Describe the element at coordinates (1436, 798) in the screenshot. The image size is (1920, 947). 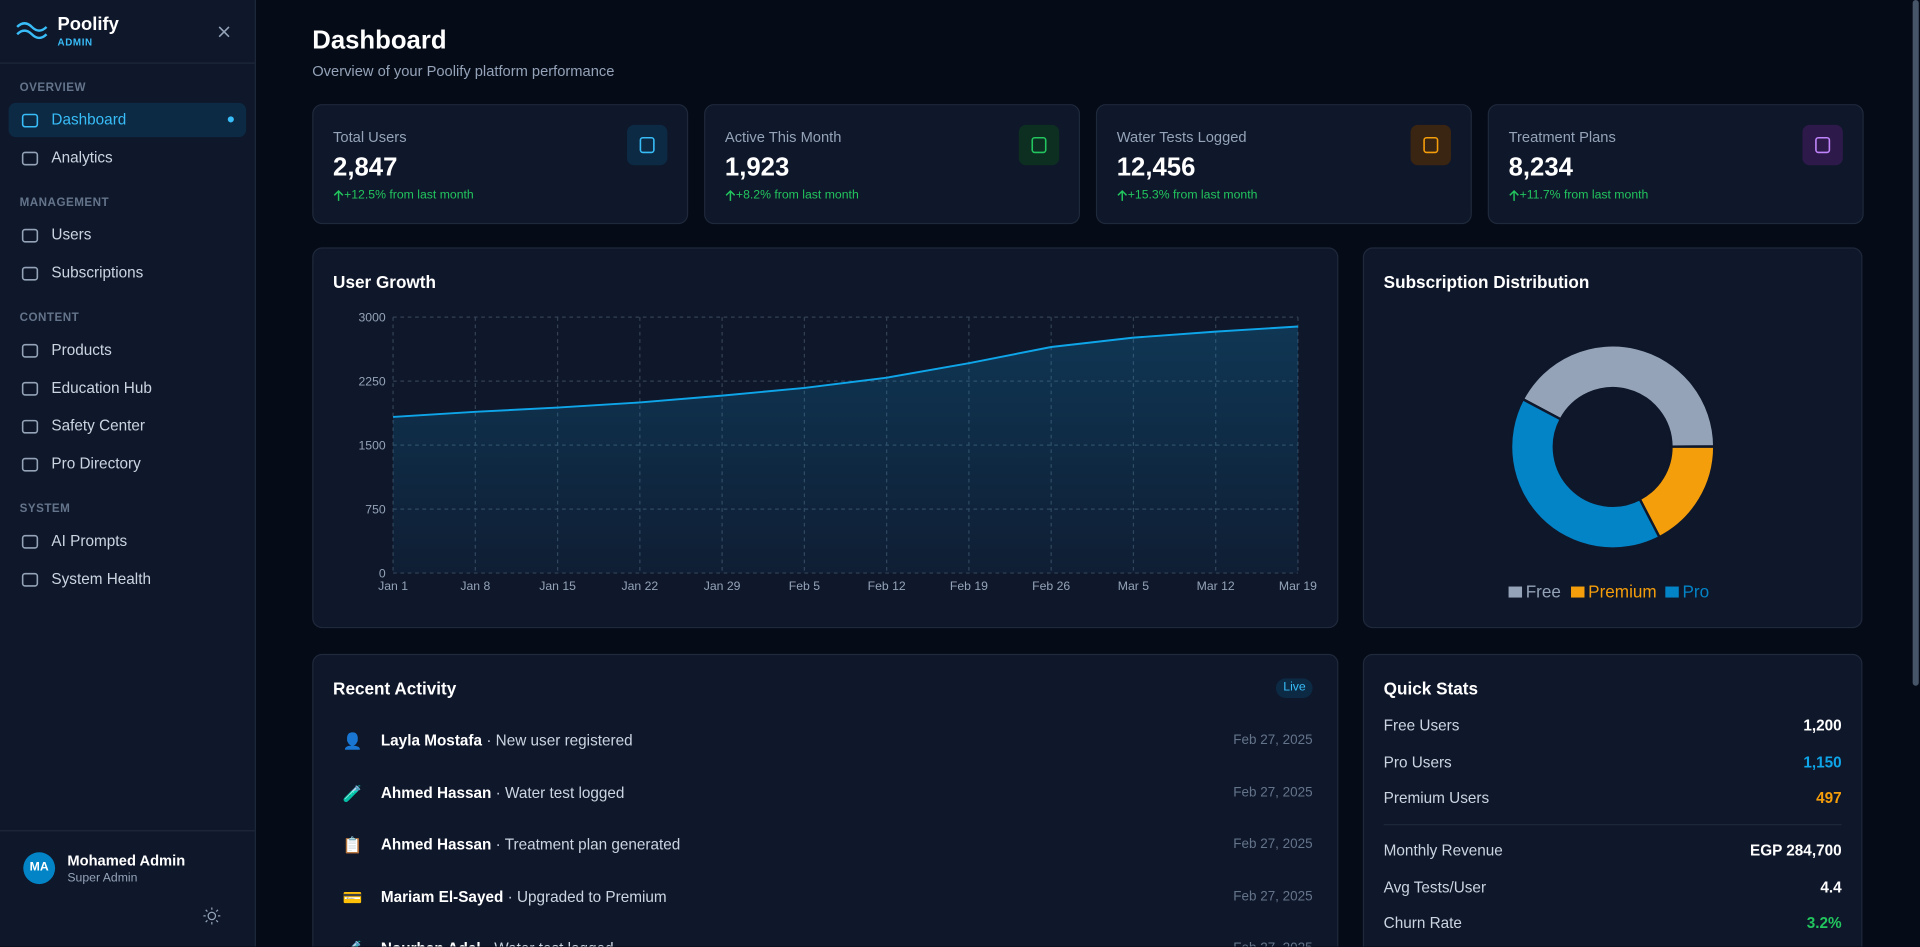
I see `stat-label: Premium Users` at that location.